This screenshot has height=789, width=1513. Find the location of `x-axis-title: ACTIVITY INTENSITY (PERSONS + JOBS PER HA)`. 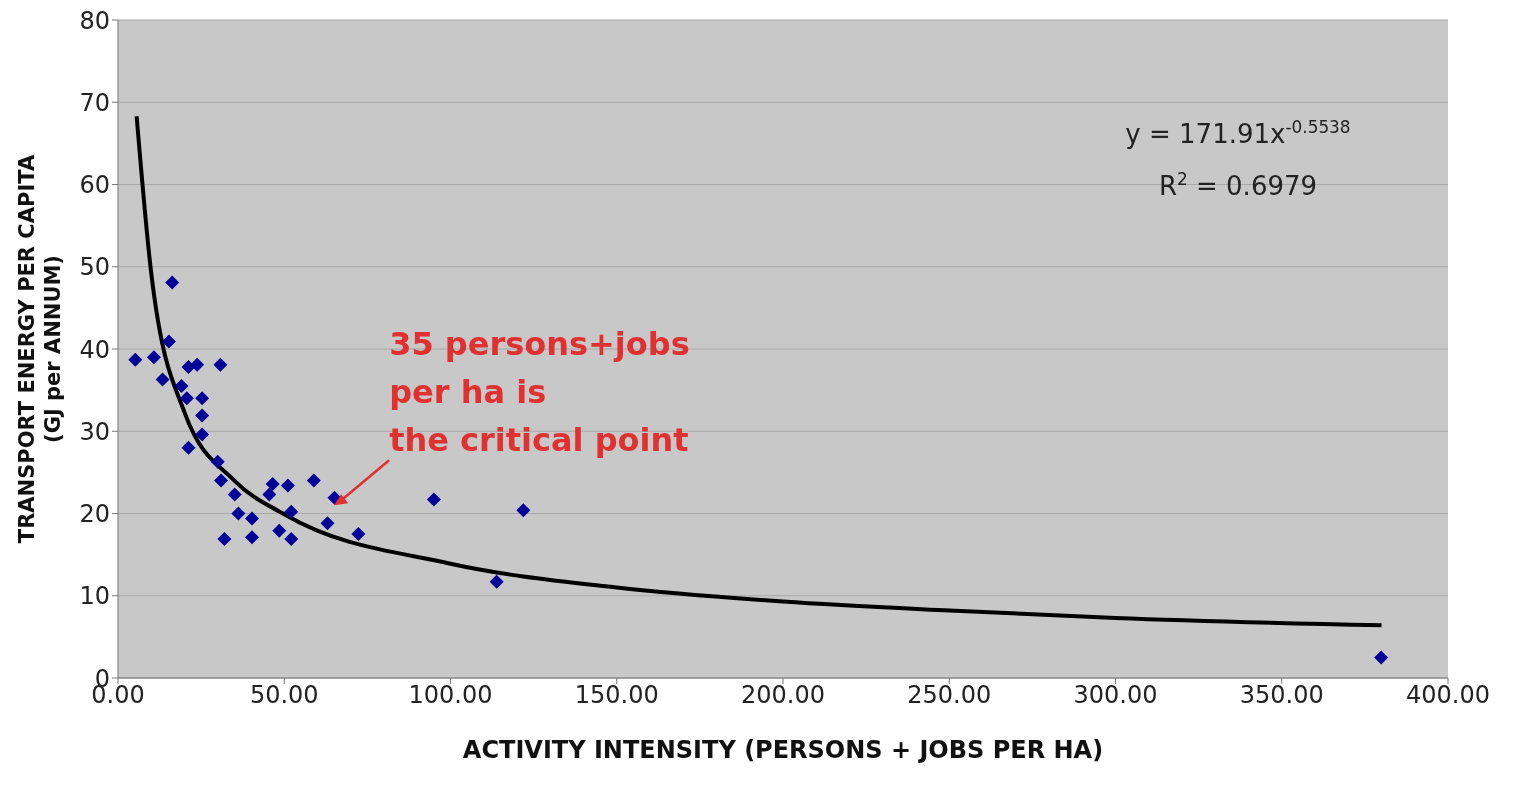

x-axis-title: ACTIVITY INTENSITY (PERSONS + JOBS PER HA) is located at coordinates (783, 750).